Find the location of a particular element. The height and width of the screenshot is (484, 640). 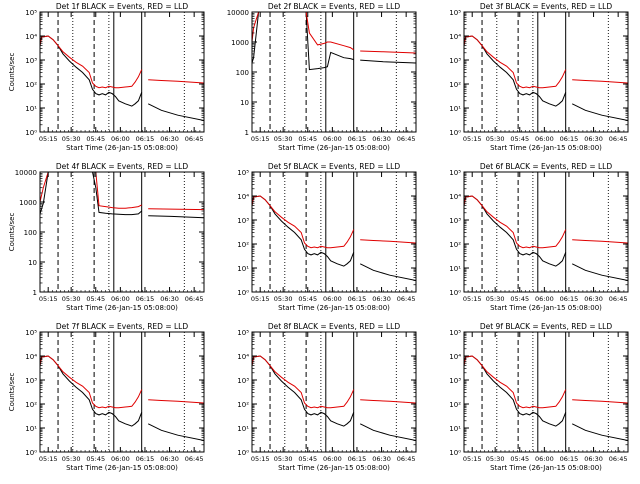

panel-title: Det 7f BLACK = Events, RED = LLD is located at coordinates (122, 326).